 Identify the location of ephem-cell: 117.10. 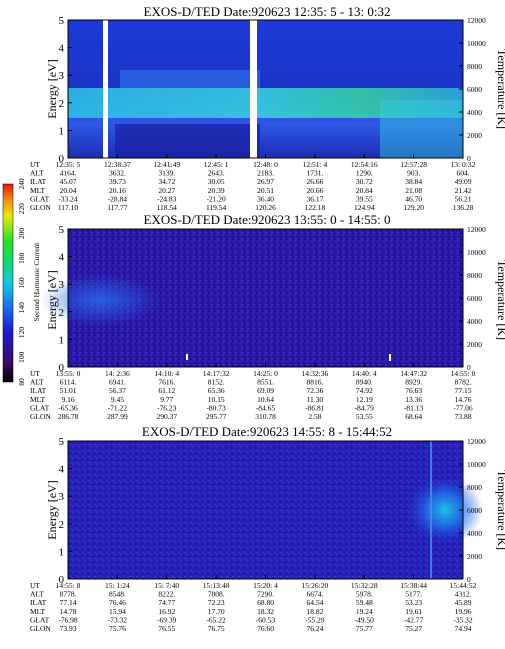
(68, 207).